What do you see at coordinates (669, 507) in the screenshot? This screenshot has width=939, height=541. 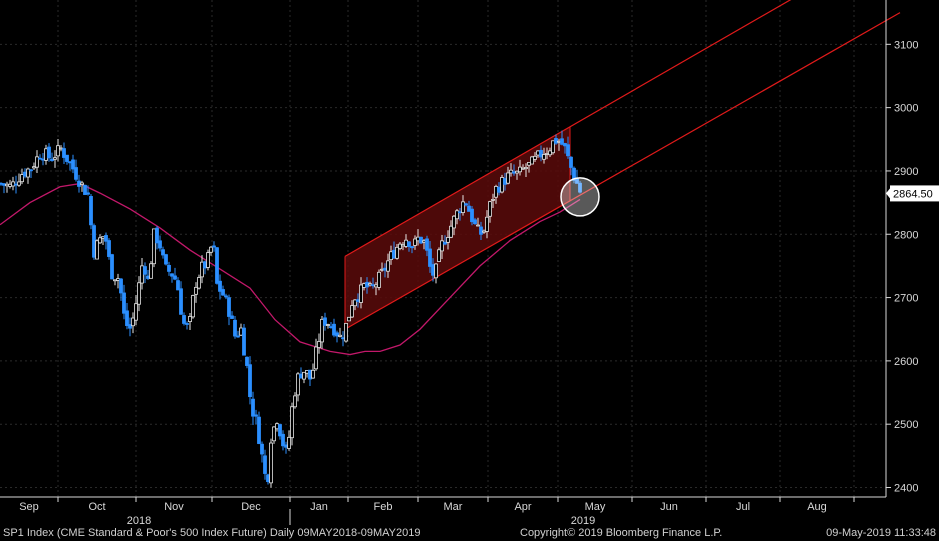 I see `x-tick-label: Jun` at bounding box center [669, 507].